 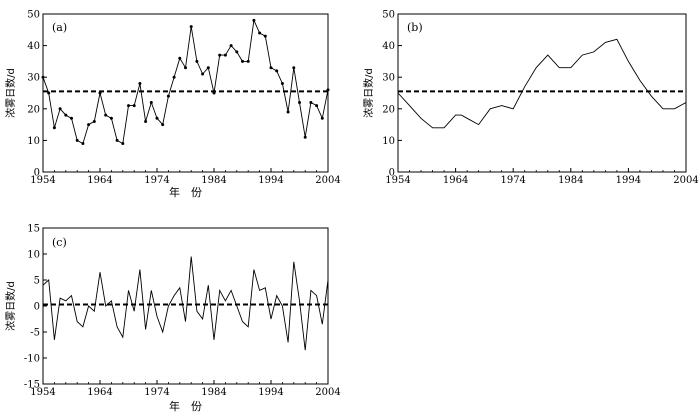 I want to click on panel-label: (a), so click(x=59, y=27).